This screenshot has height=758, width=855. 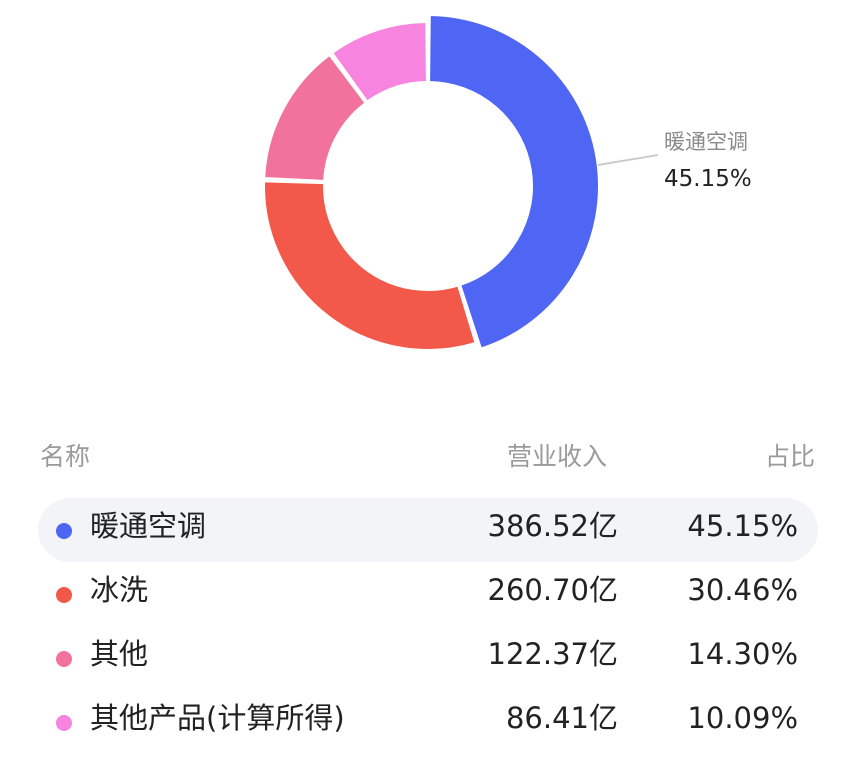 What do you see at coordinates (628, 160) in the screenshot?
I see `callout-leader-line` at bounding box center [628, 160].